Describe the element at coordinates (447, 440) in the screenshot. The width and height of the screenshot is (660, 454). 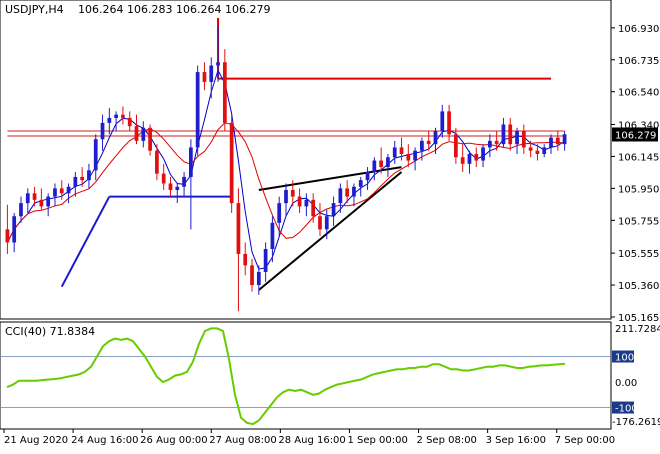
I see `time-tick-label: 2 Sep 08:00` at that location.